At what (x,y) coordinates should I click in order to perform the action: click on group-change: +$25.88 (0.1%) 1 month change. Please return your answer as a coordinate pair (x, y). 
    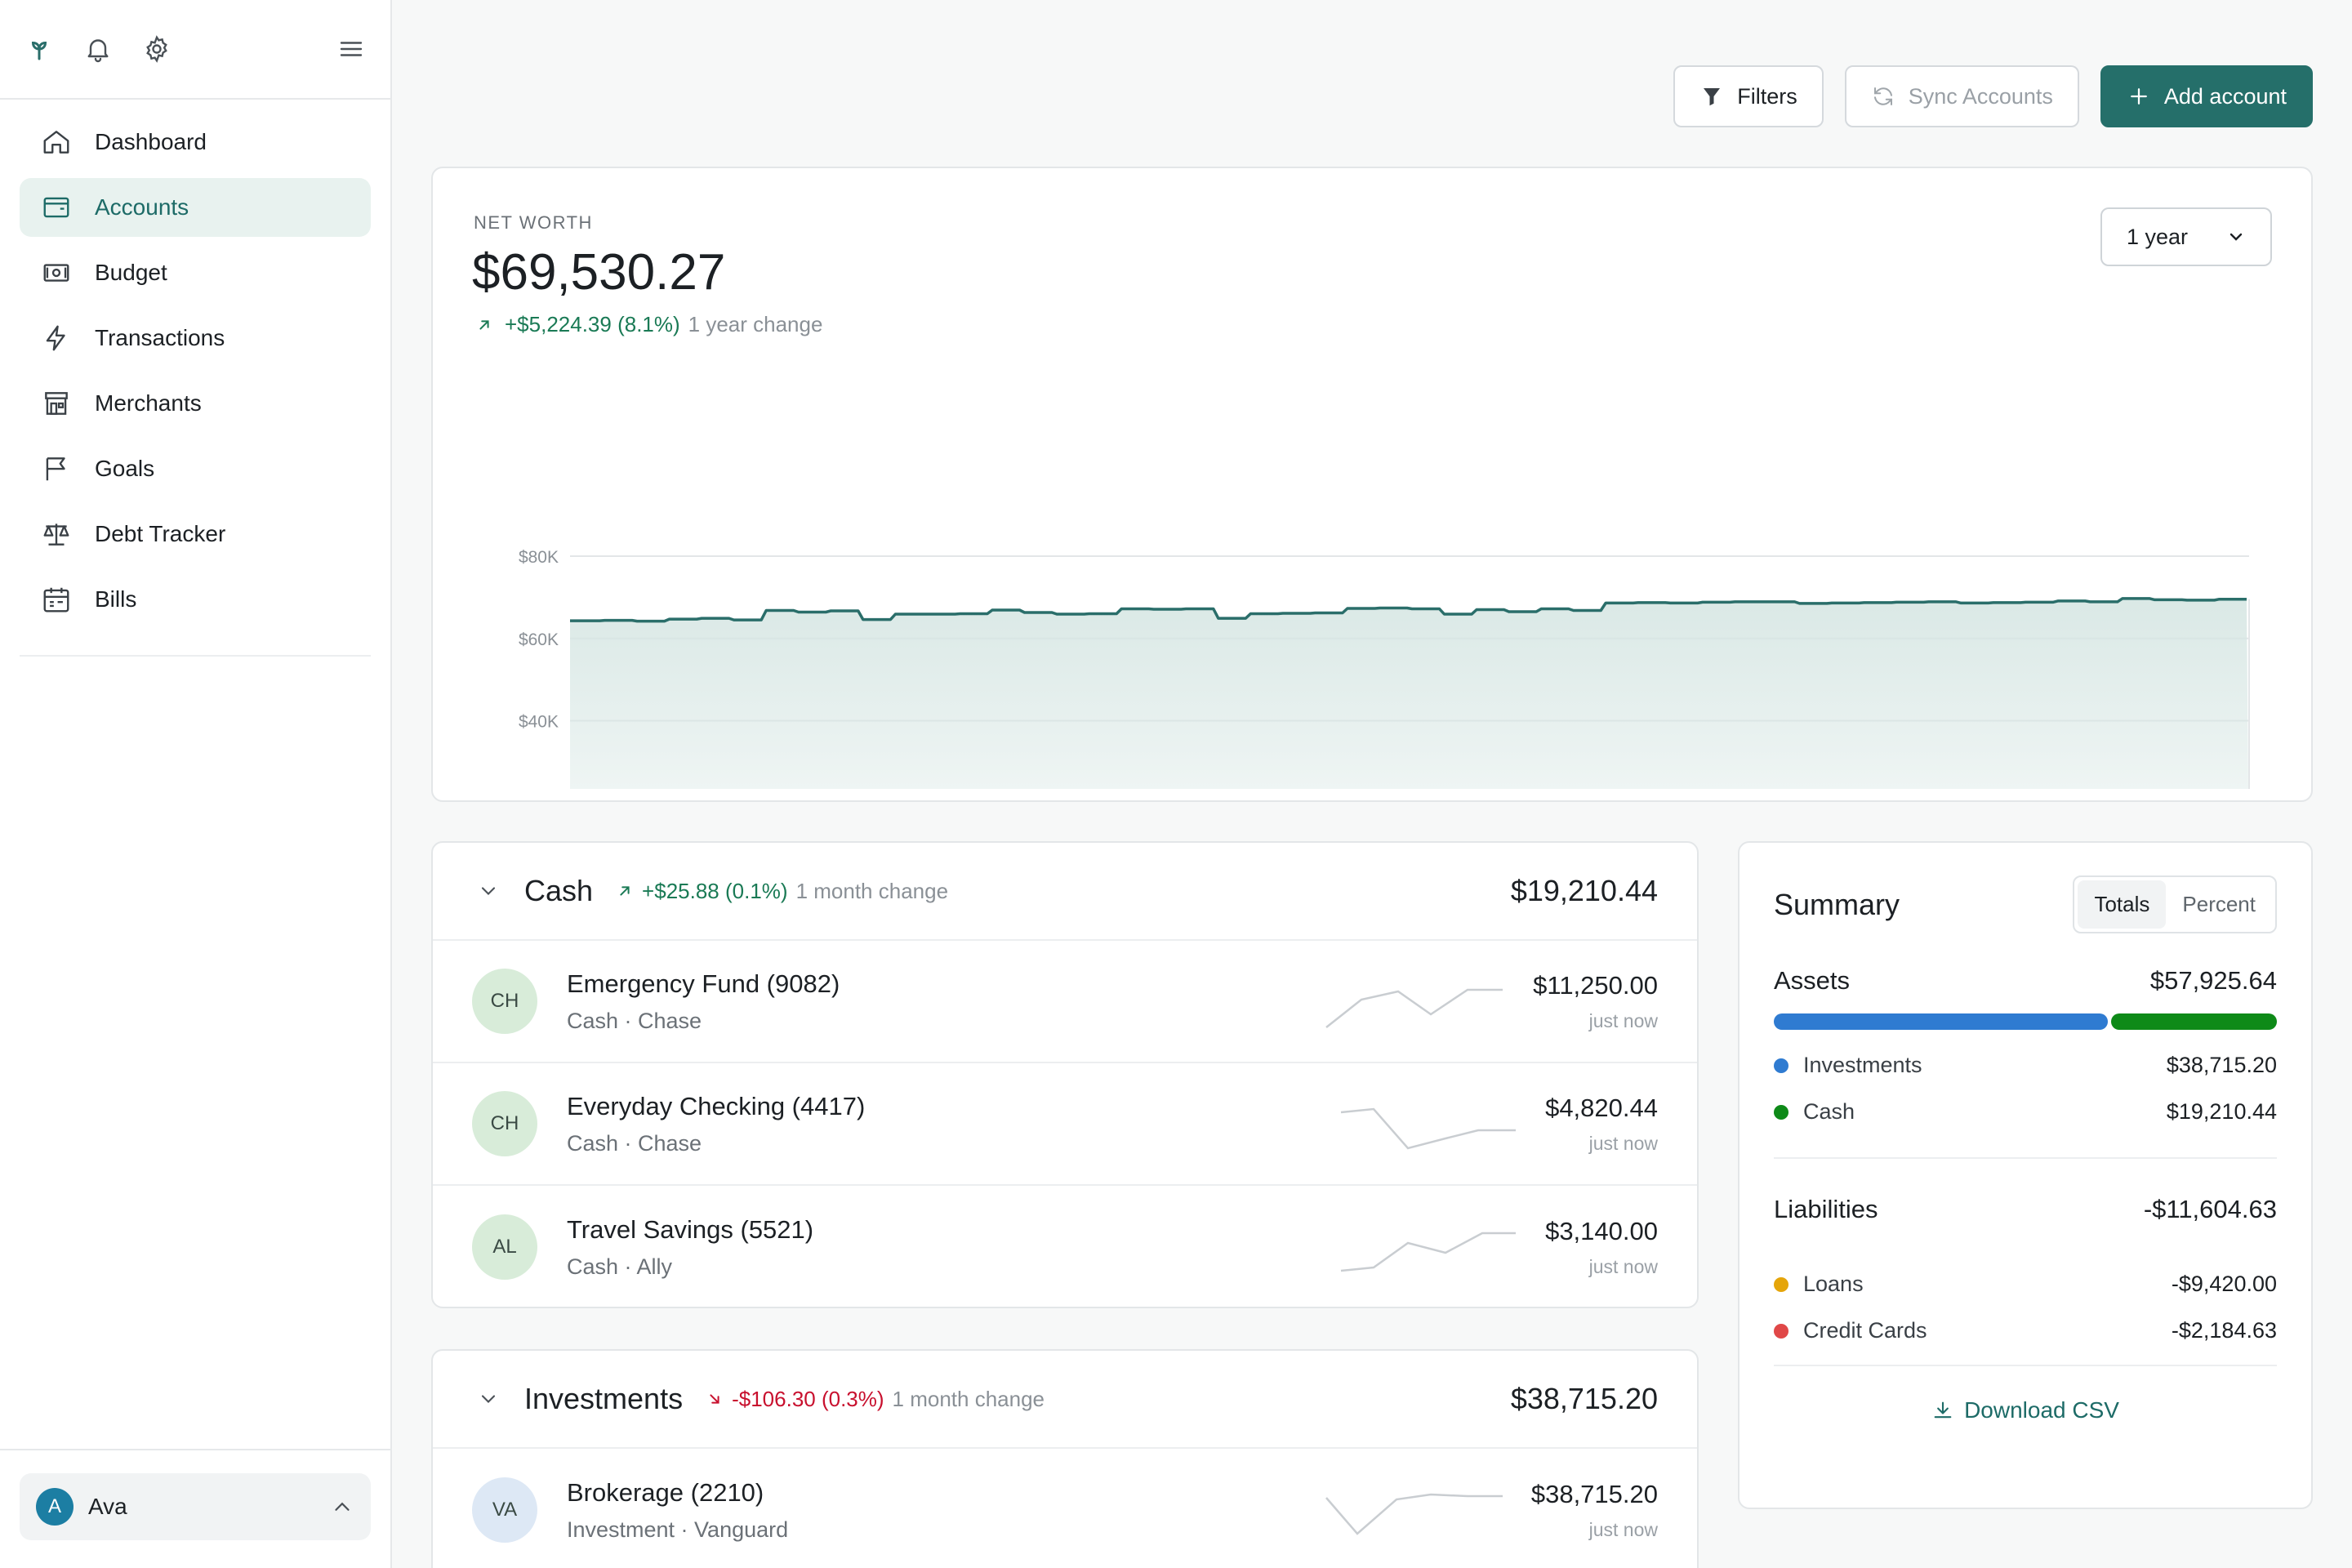
    Looking at the image, I should click on (1063, 891).